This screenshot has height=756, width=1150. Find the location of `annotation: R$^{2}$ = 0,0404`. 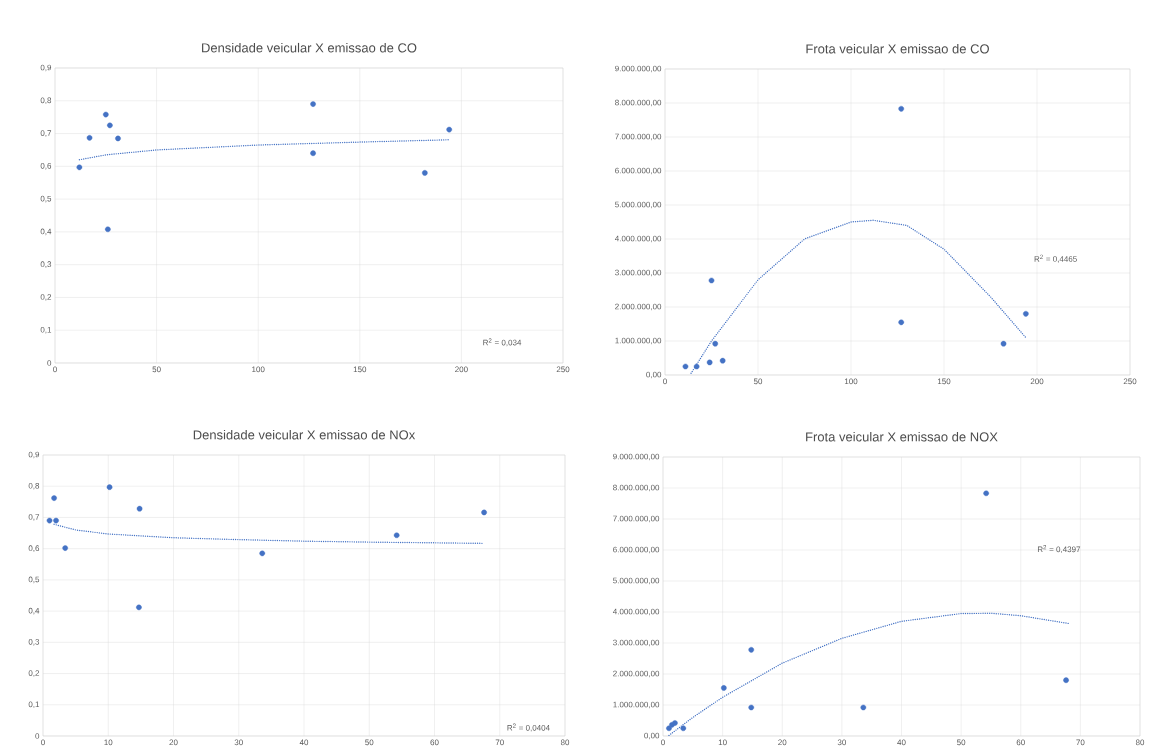

annotation: R$^{2}$ = 0,0404 is located at coordinates (528, 727).